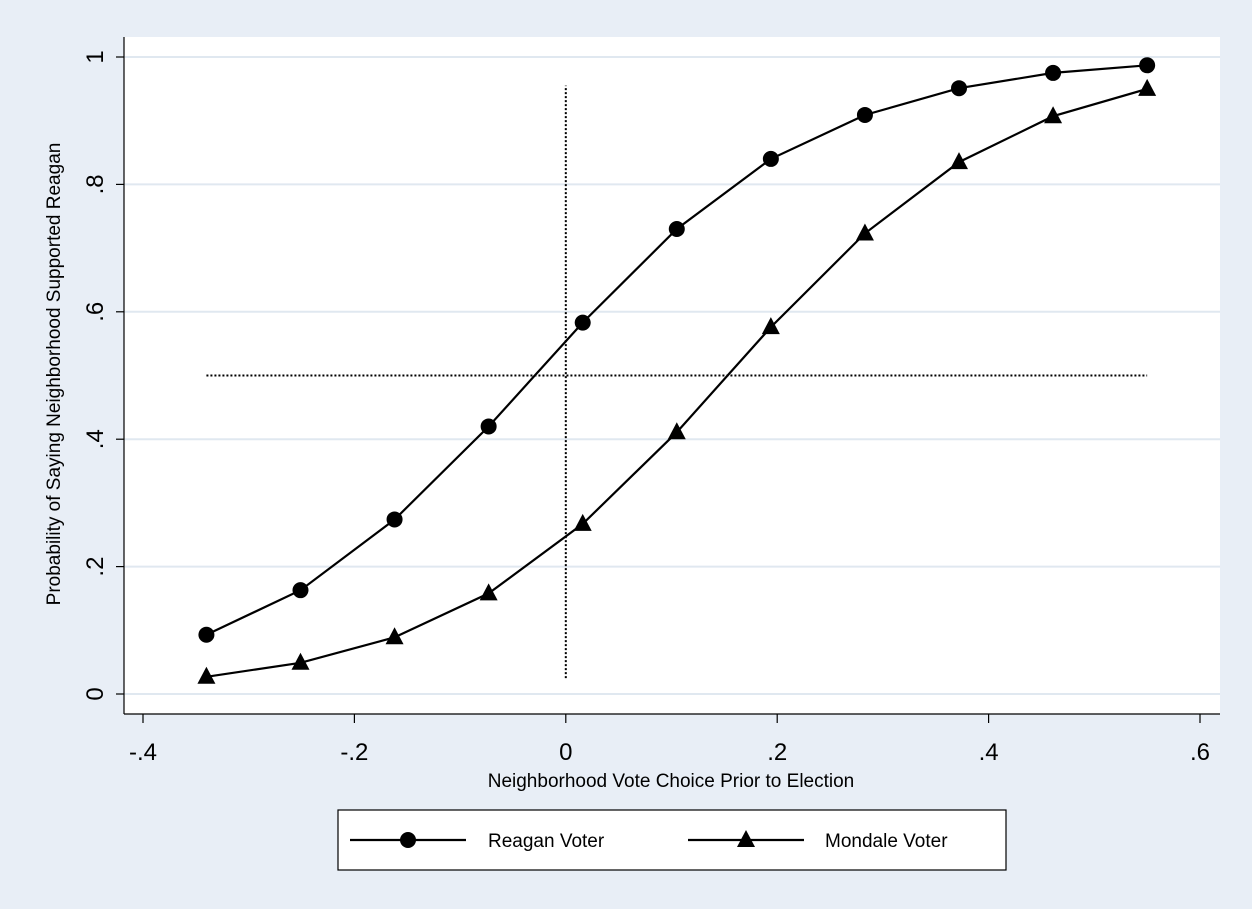  What do you see at coordinates (565, 752) in the screenshot?
I see `x-tick-label-2: 0` at bounding box center [565, 752].